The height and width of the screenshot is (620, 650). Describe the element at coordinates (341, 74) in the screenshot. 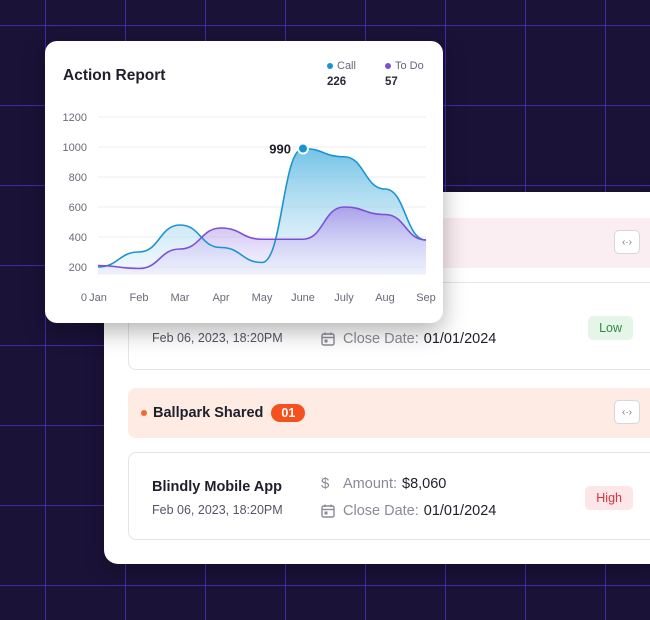

I see `legend-call: Call 226` at that location.